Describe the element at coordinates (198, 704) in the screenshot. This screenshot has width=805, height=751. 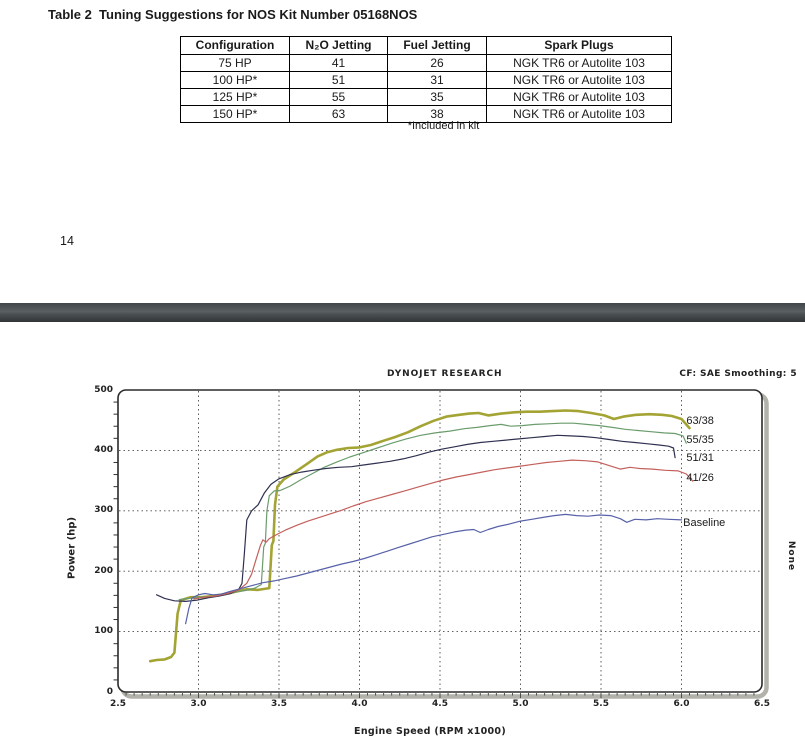
I see `x-tick-label: 3.0` at that location.